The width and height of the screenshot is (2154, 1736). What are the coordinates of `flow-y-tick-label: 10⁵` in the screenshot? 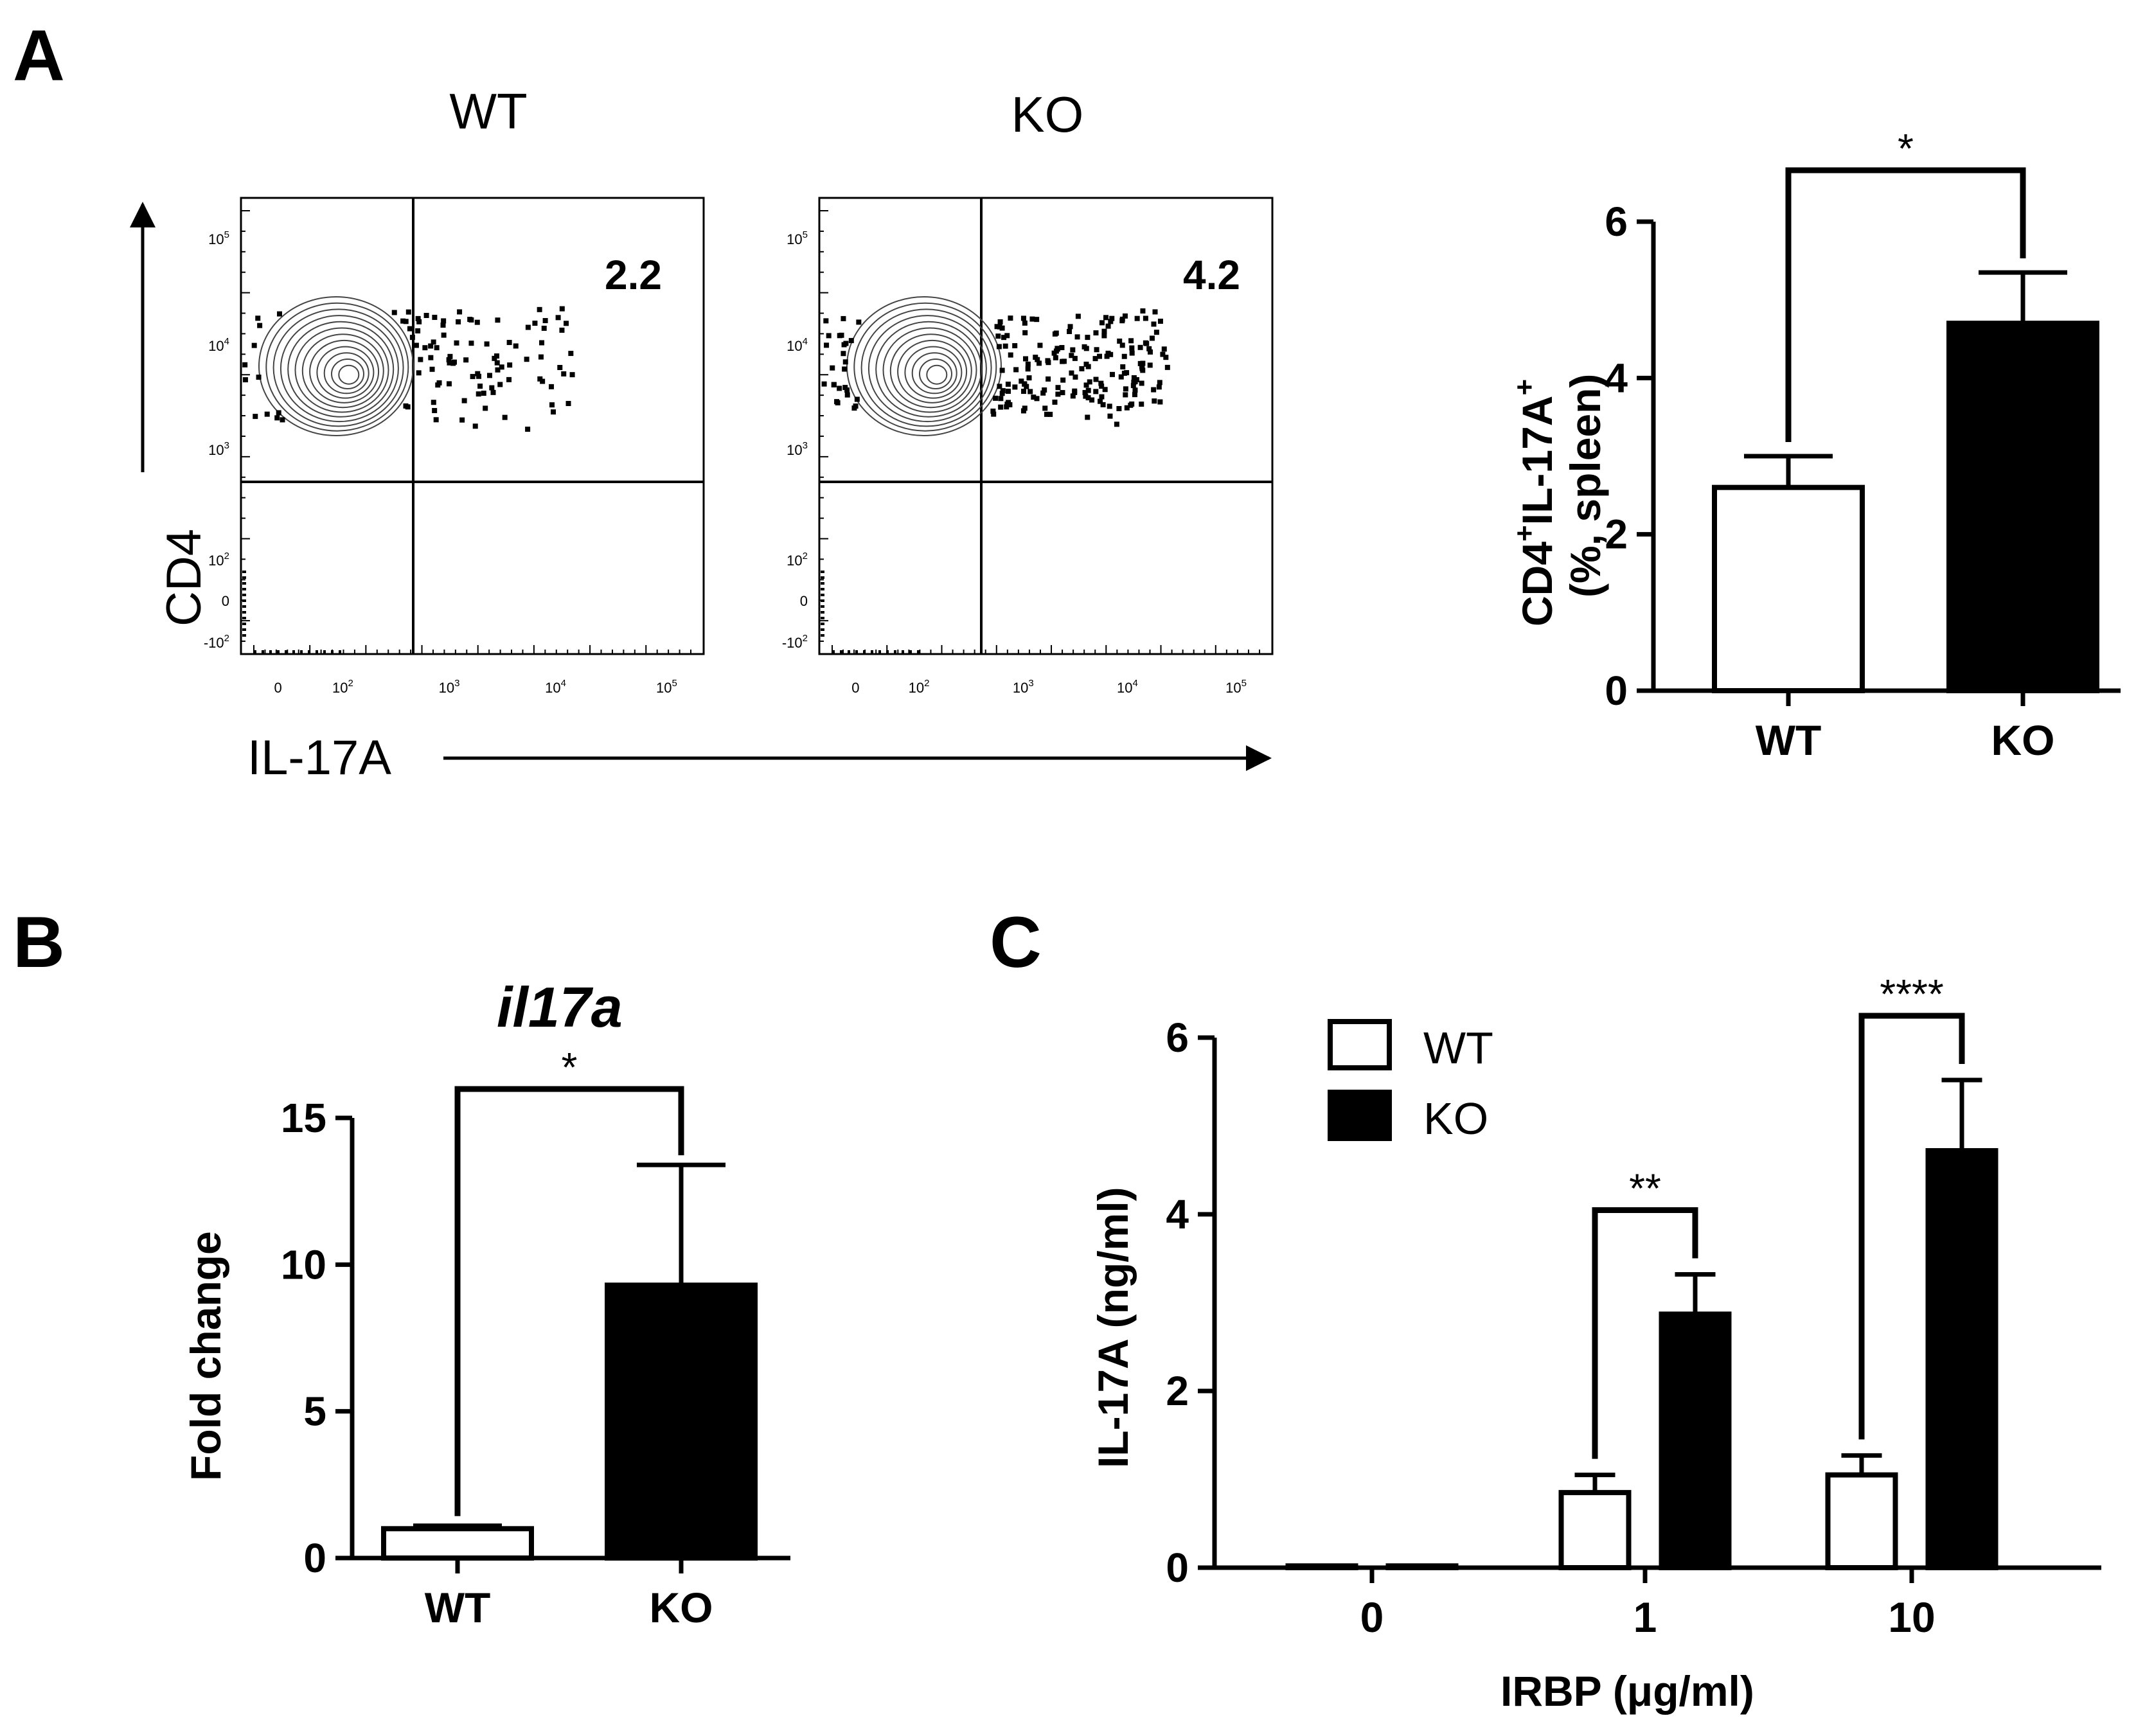 It's located at (797, 238).